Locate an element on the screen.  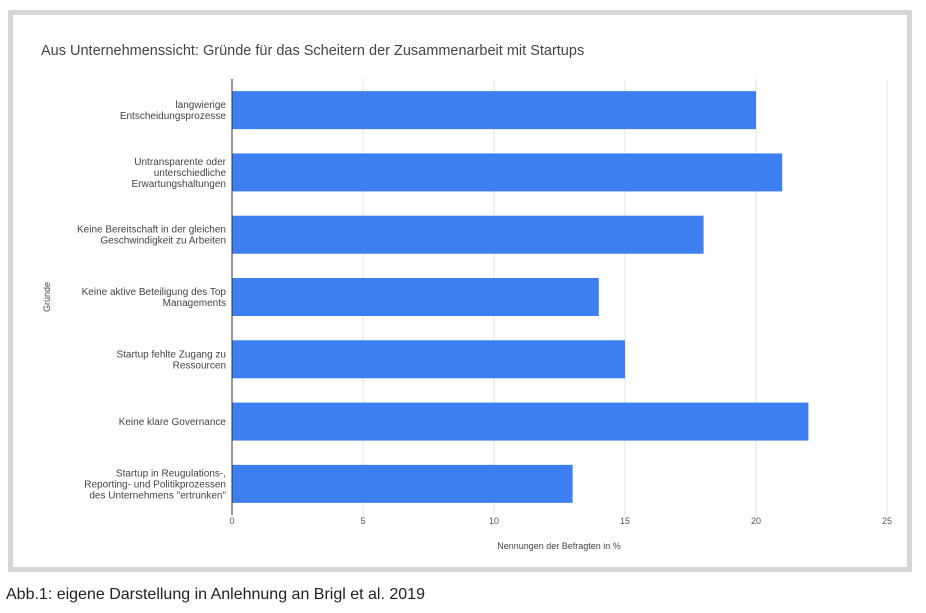
category-label: Ressourcen is located at coordinates (199, 365).